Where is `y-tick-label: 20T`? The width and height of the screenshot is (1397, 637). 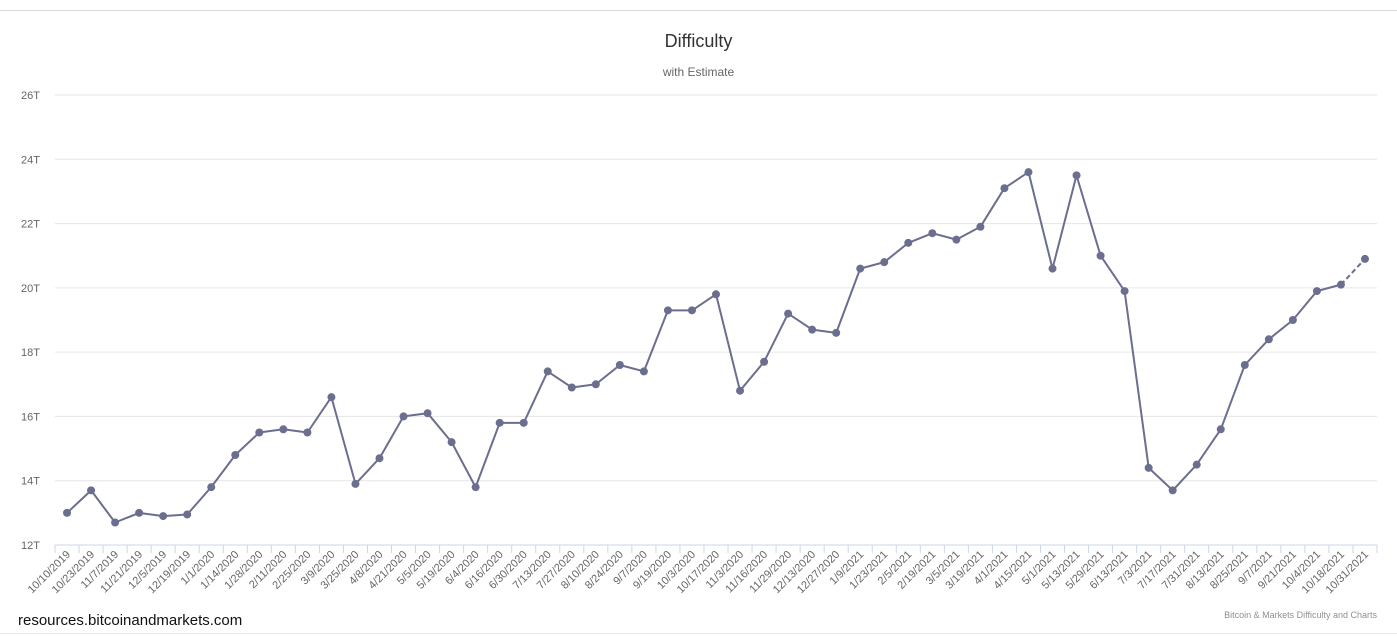
y-tick-label: 20T is located at coordinates (30, 289).